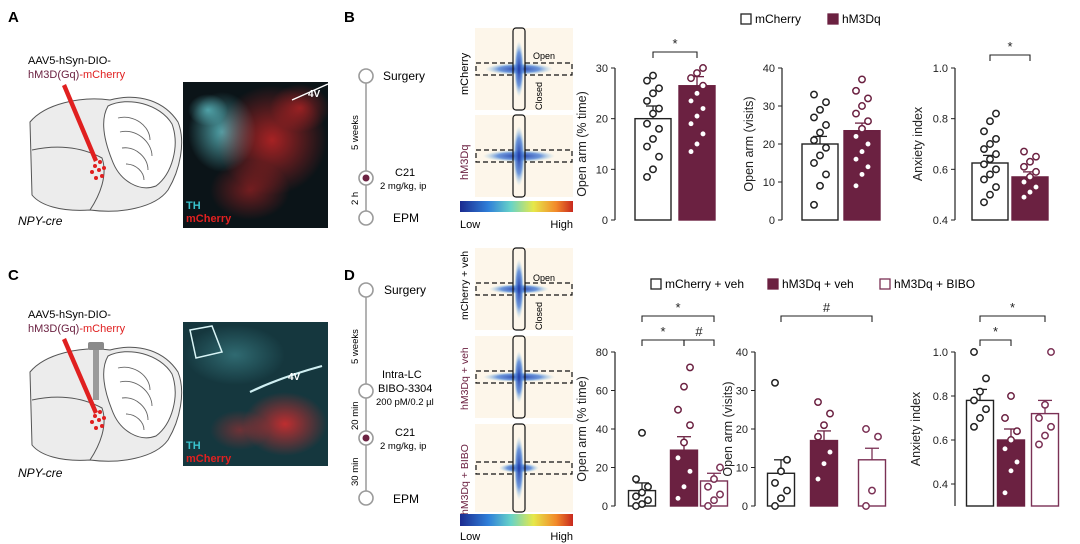 This screenshot has width=1080, height=544. Describe the element at coordinates (96, 371) in the screenshot. I see `cannula-icon` at that location.